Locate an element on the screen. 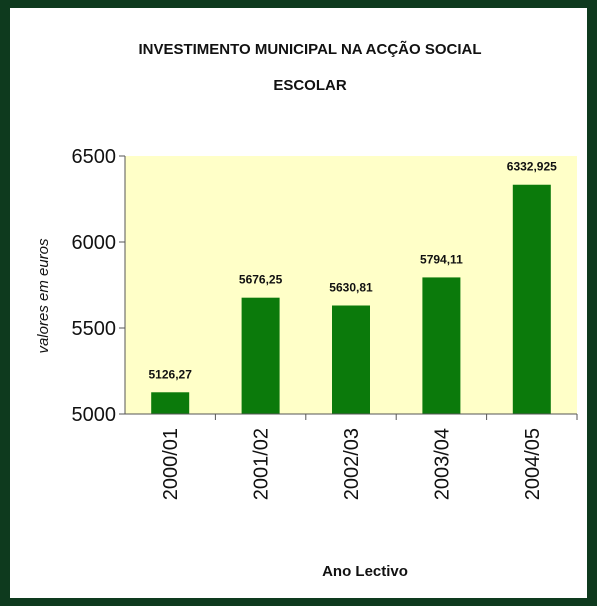  data-label-2002/03: 5630,81 is located at coordinates (351, 288).